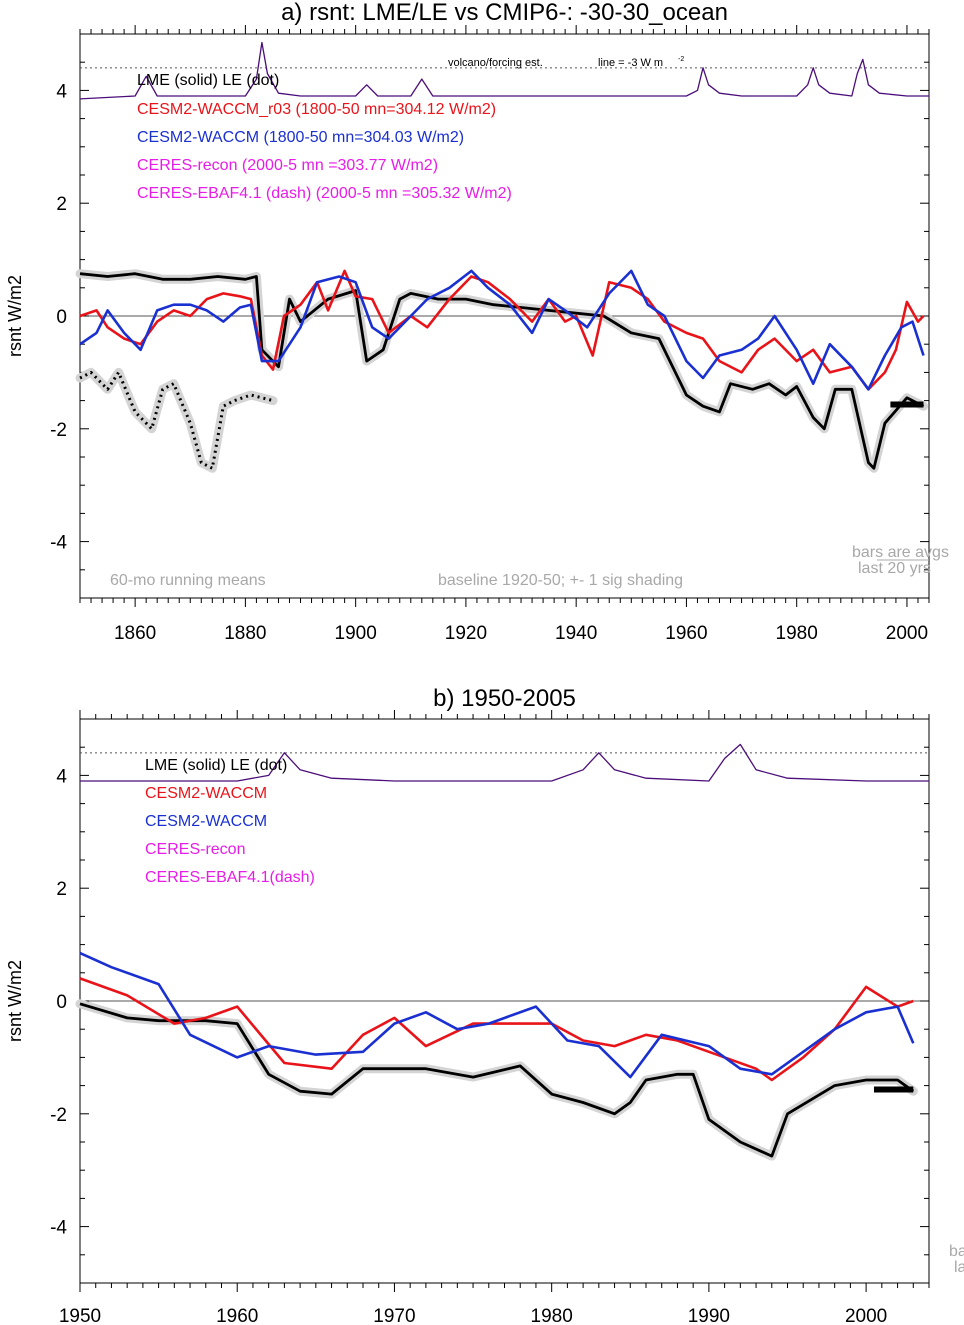 This screenshot has width=964, height=1325. I want to click on annotation-bars1: bars are avgs, so click(900, 552).